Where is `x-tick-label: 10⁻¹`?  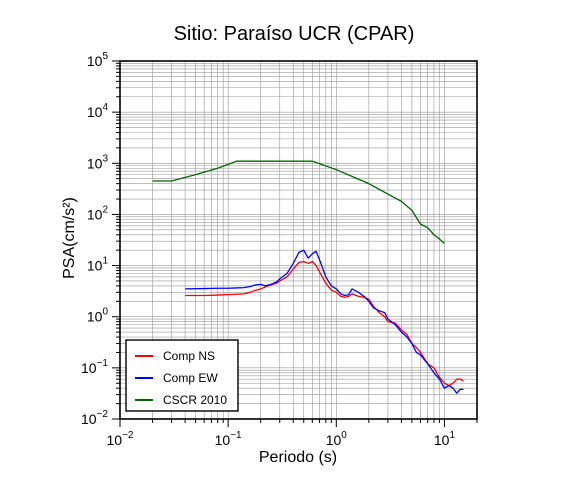 x-tick-label: 10⁻¹ is located at coordinates (228, 439).